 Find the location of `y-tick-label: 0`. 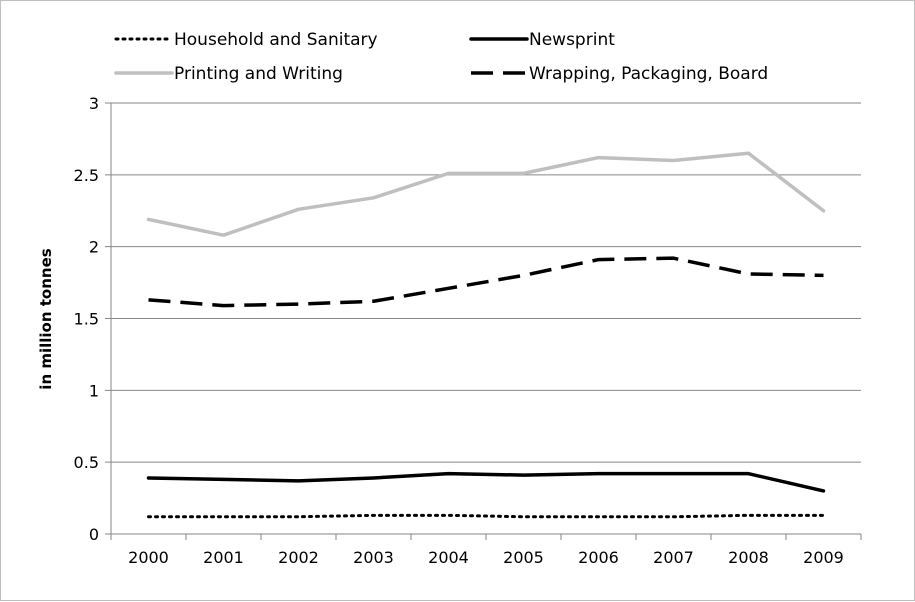

y-tick-label: 0 is located at coordinates (94, 534).